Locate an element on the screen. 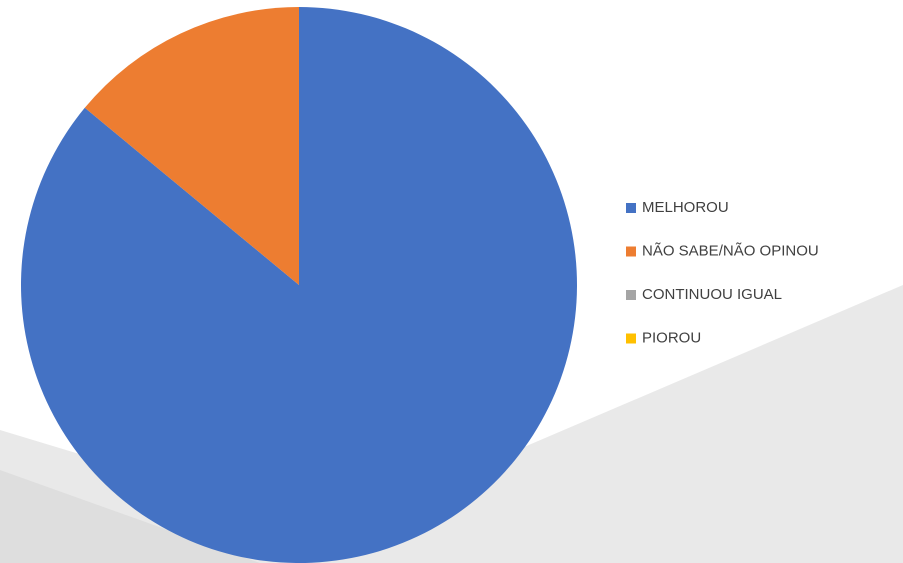 The image size is (903, 563). legend-label: NÃO SABE/NÃO OPINOU is located at coordinates (730, 250).